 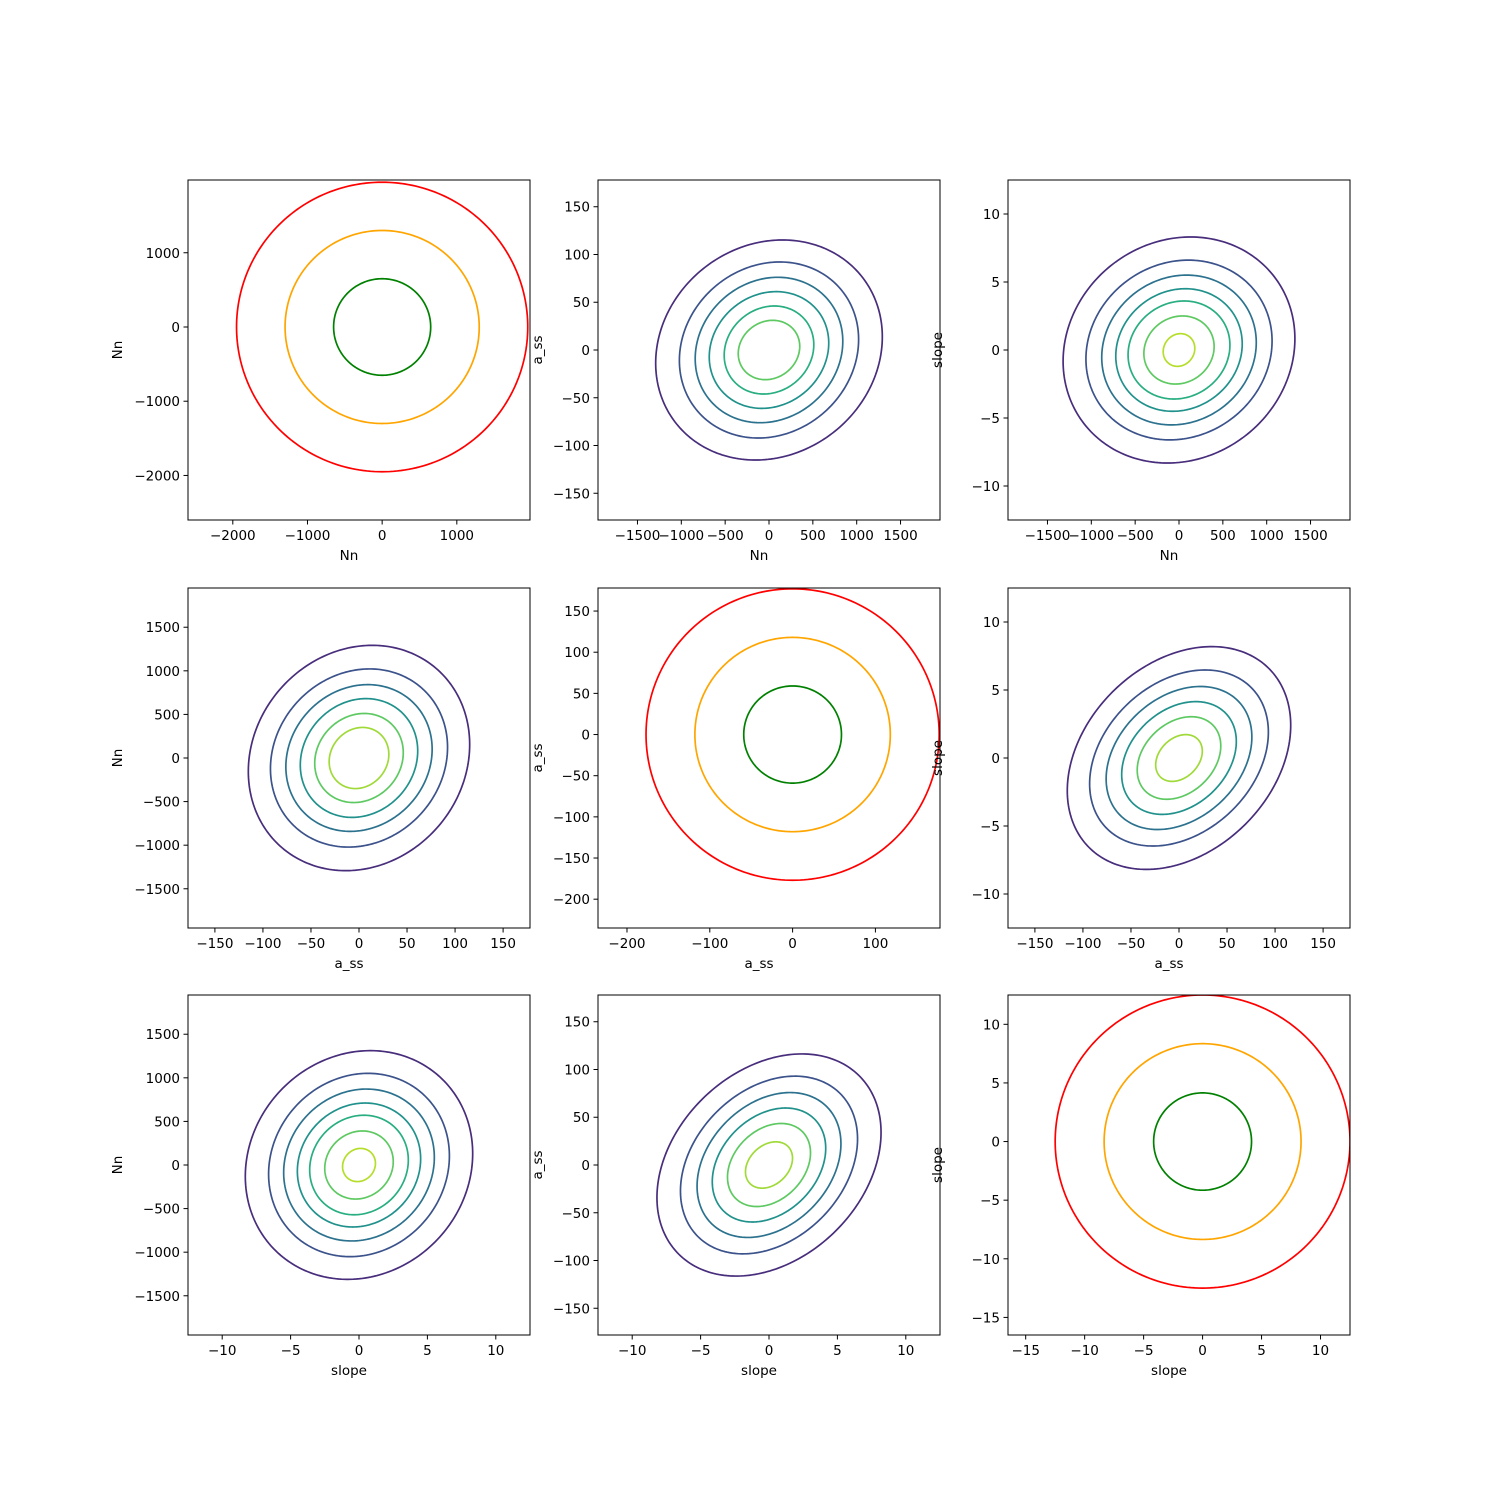 What do you see at coordinates (167, 715) in the screenshot?
I see `y-tick-label: 500` at bounding box center [167, 715].